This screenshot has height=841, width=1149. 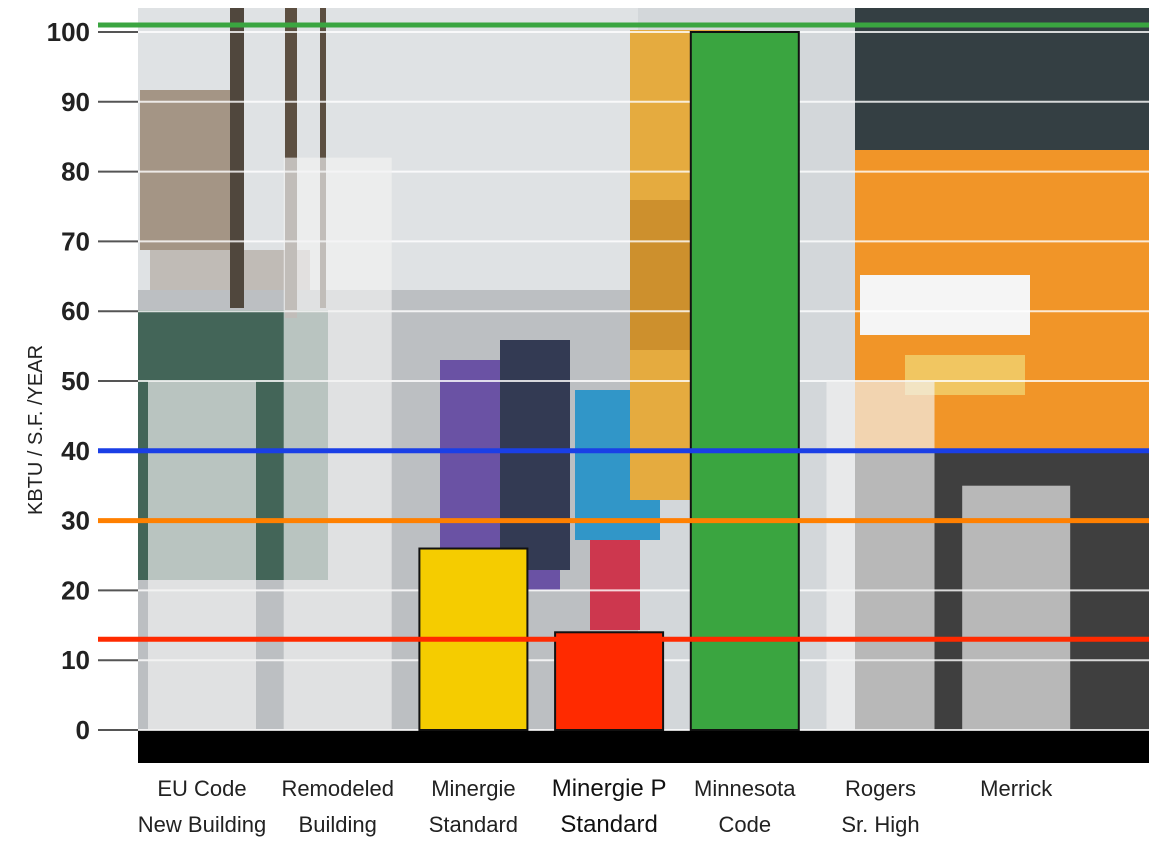 What do you see at coordinates (609, 806) in the screenshot?
I see `x-category-label: Minergie P Standard` at bounding box center [609, 806].